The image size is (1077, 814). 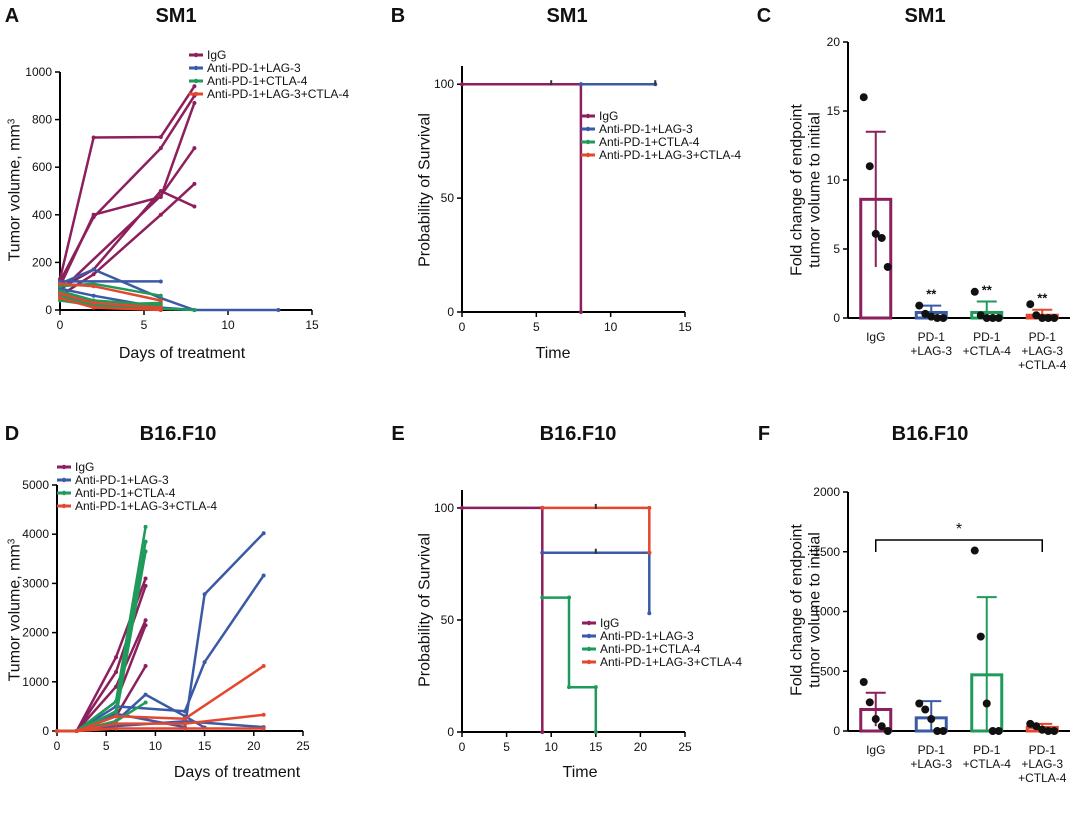 I want to click on y-tick-label: 5000, so click(x=35, y=485).